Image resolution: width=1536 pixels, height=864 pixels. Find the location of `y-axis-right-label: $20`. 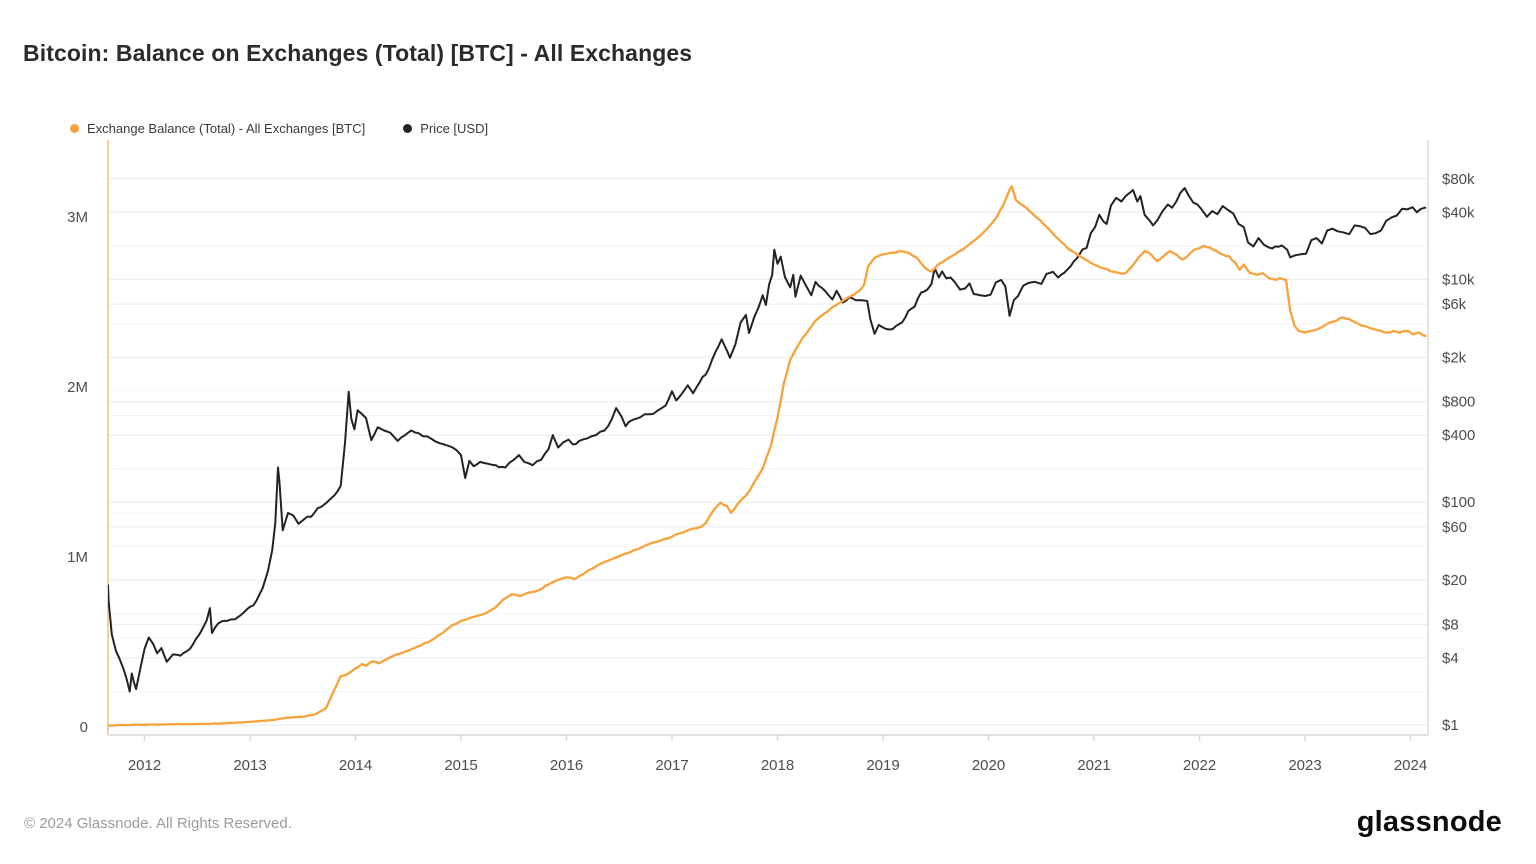

y-axis-right-label: $20 is located at coordinates (1454, 580).